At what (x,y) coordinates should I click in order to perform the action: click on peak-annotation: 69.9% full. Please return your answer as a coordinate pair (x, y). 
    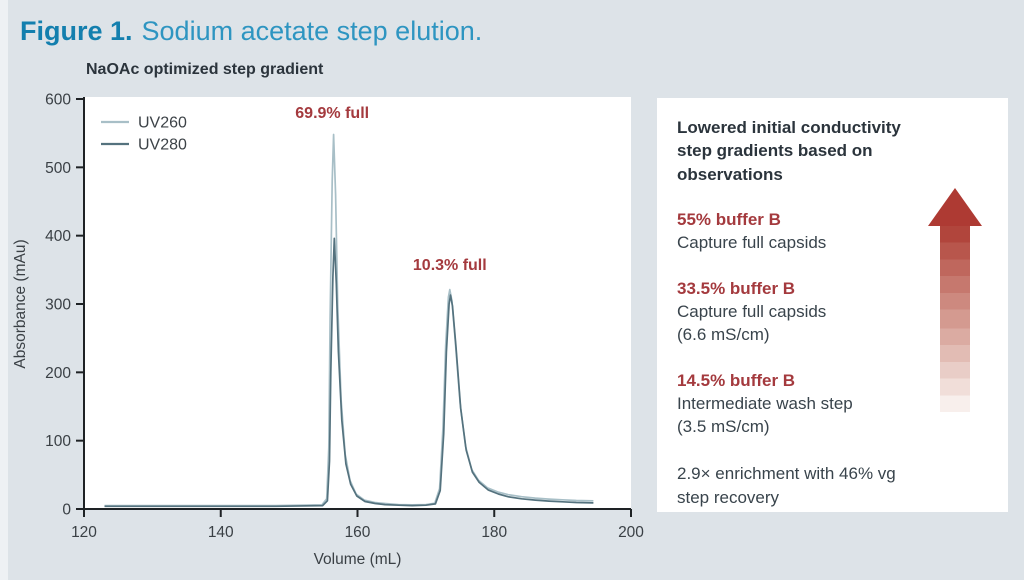
    Looking at the image, I should click on (332, 113).